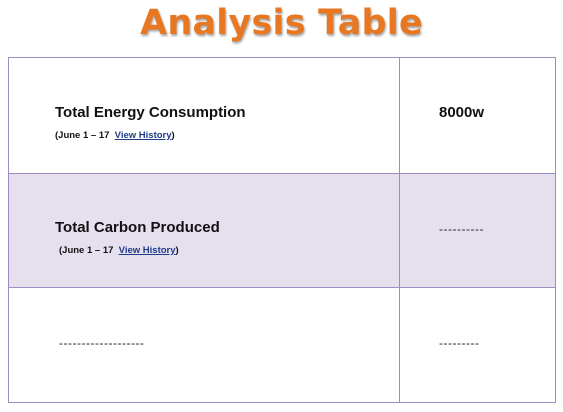 The height and width of the screenshot is (412, 563). Describe the element at coordinates (459, 343) in the screenshot. I see `row-value: ---------` at that location.